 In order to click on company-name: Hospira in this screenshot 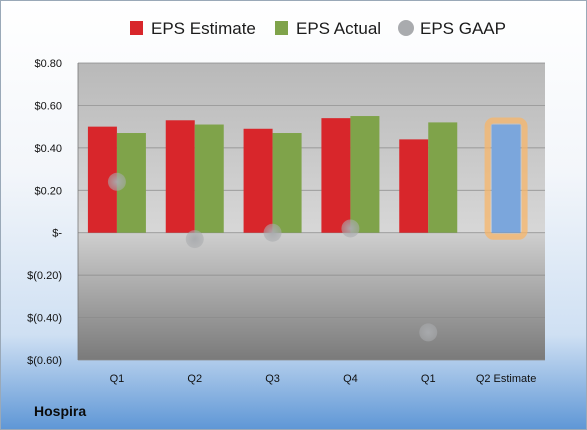, I will do `click(60, 411)`.